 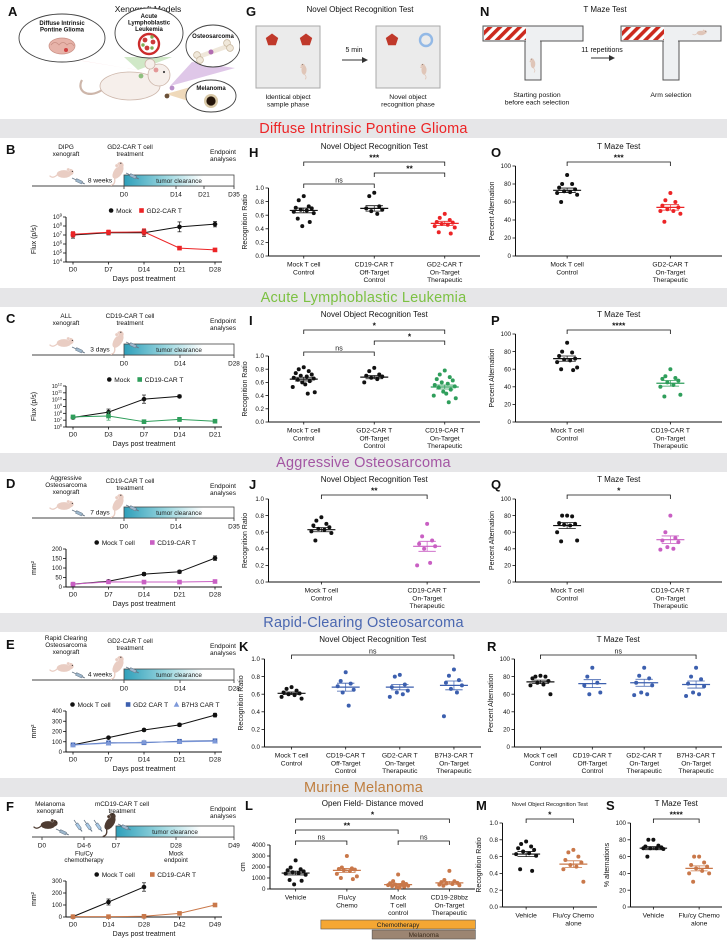 What do you see at coordinates (57, 392) in the screenshot?
I see `svg-text: 1011` at bounding box center [57, 392].